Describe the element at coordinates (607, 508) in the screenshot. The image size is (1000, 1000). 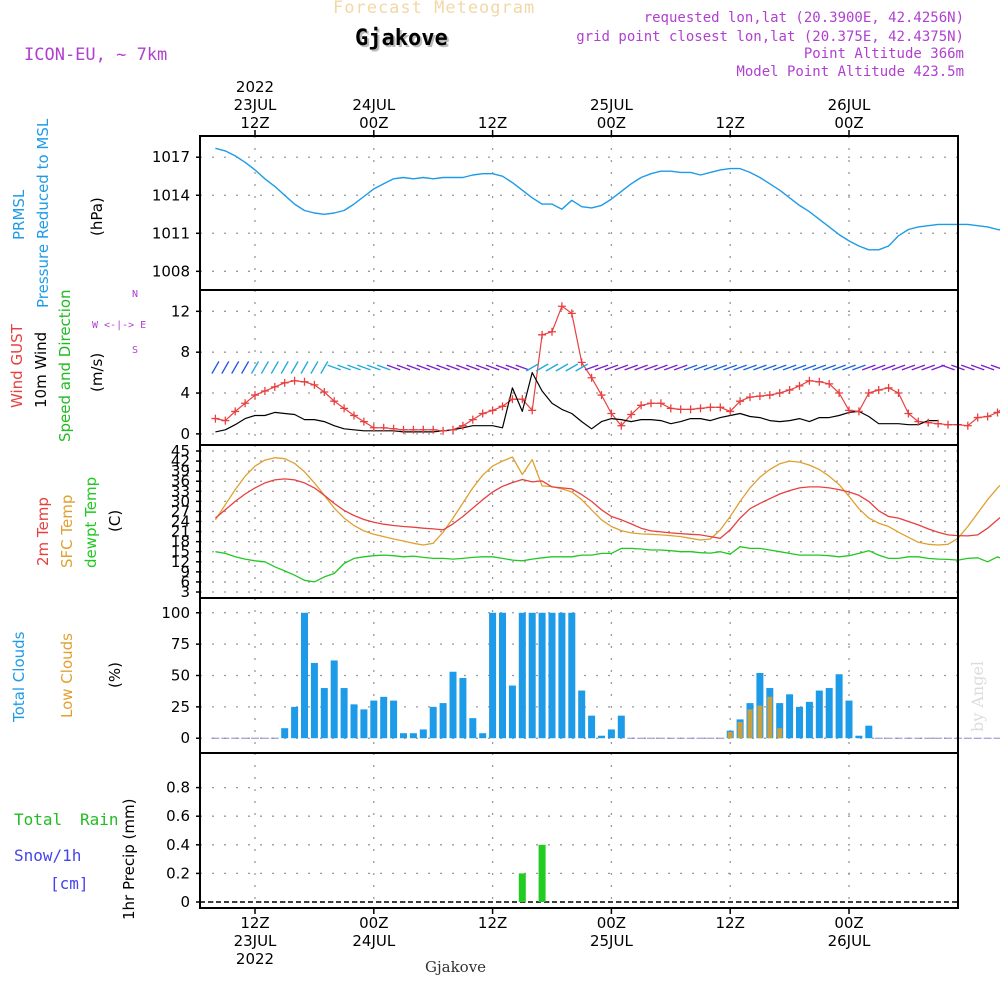
I see `temp-2m-line` at that location.